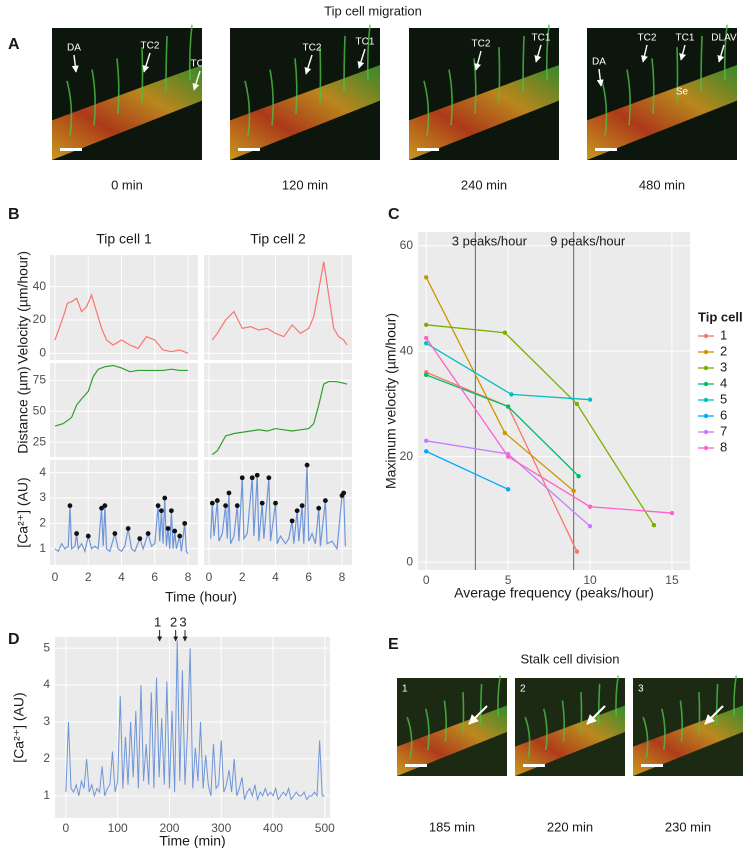 The width and height of the screenshot is (747, 848). What do you see at coordinates (308, 577) in the screenshot?
I see `x-tick-label: 6` at bounding box center [308, 577].